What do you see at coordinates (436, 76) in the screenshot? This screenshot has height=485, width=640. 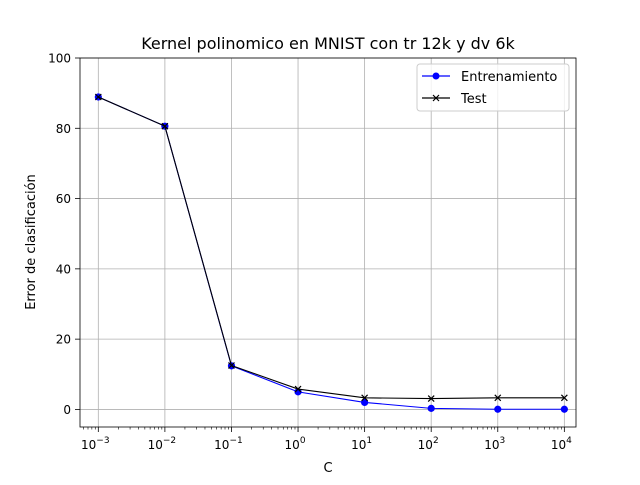 I see `legend-entrenamiento-marker` at bounding box center [436, 76].